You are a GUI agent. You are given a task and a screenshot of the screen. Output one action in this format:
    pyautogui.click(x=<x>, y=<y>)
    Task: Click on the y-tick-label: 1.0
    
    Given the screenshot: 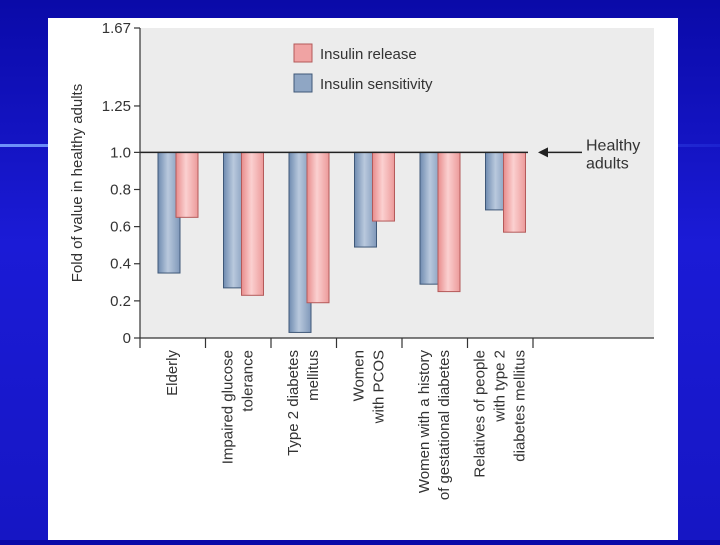 What is the action you would take?
    pyautogui.click(x=120, y=152)
    